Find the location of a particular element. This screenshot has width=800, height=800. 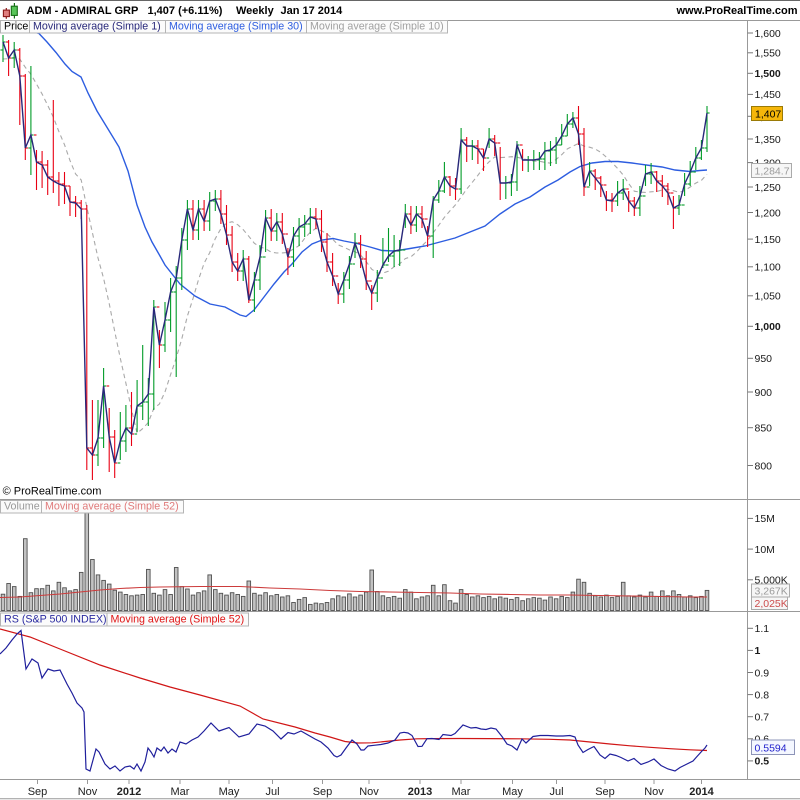

svg-text: 1,250 is located at coordinates (768, 188).